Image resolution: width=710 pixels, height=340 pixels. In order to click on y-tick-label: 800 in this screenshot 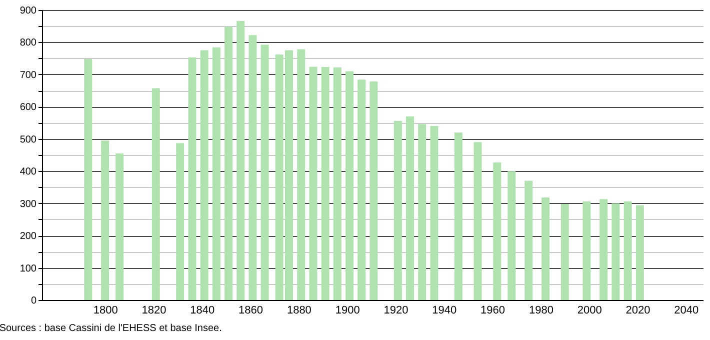, I will do `click(28, 43)`.